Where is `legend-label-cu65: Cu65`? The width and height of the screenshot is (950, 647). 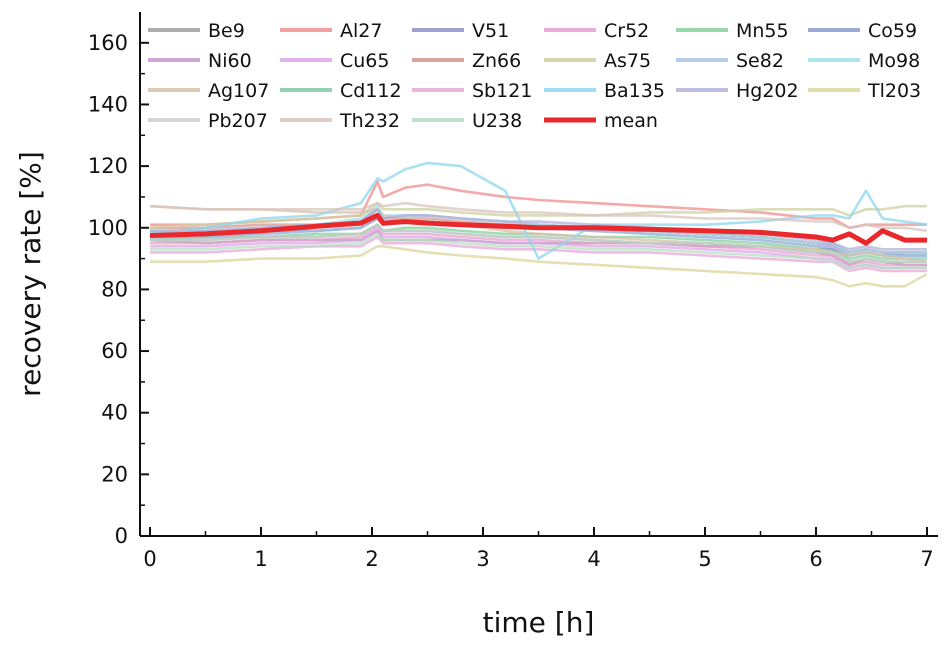
legend-label-cu65: Cu65 is located at coordinates (365, 61).